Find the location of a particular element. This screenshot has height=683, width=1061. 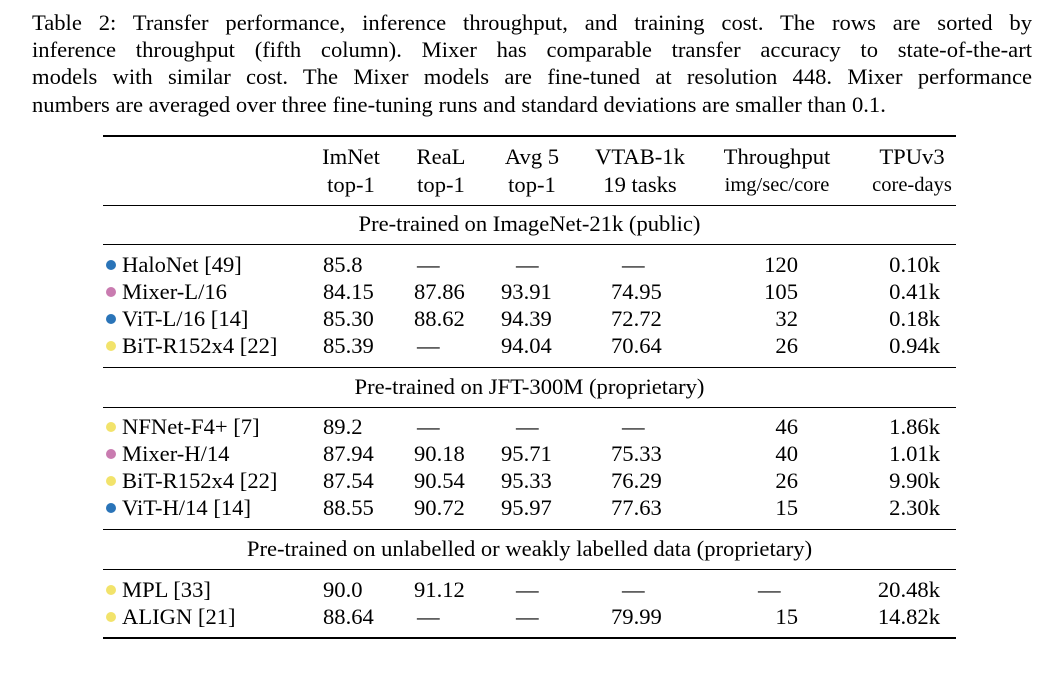

table-cell: 85.8 is located at coordinates (343, 264).